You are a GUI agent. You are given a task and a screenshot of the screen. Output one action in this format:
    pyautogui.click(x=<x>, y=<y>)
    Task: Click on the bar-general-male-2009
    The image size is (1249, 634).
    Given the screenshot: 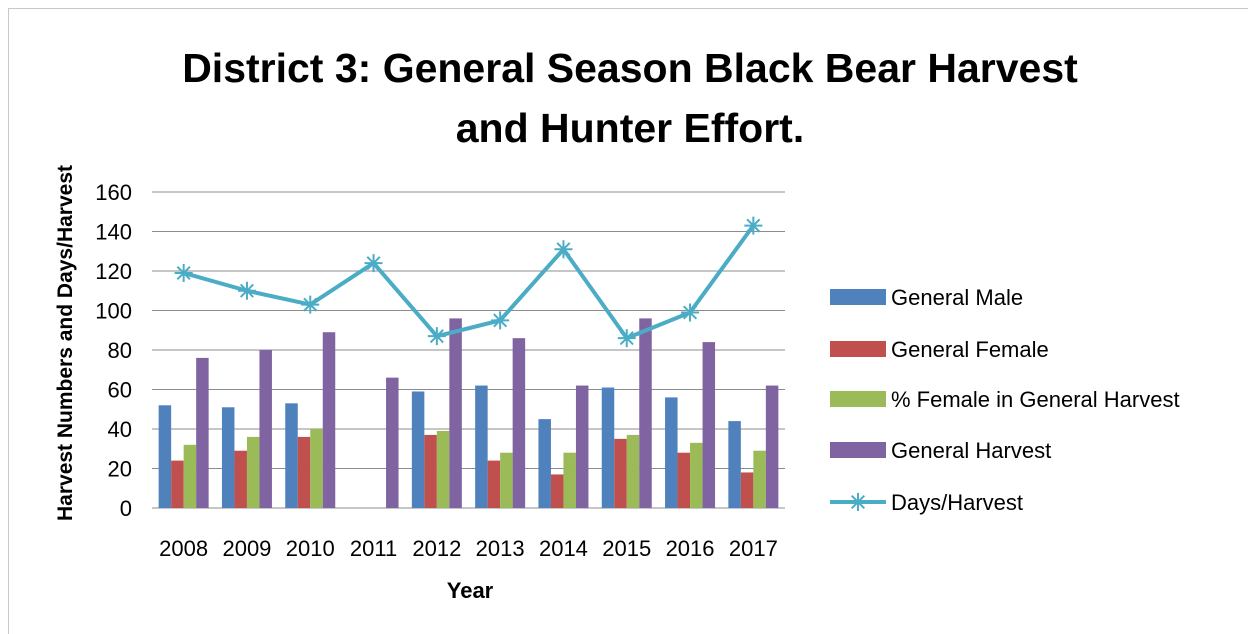 What is the action you would take?
    pyautogui.click(x=228, y=457)
    